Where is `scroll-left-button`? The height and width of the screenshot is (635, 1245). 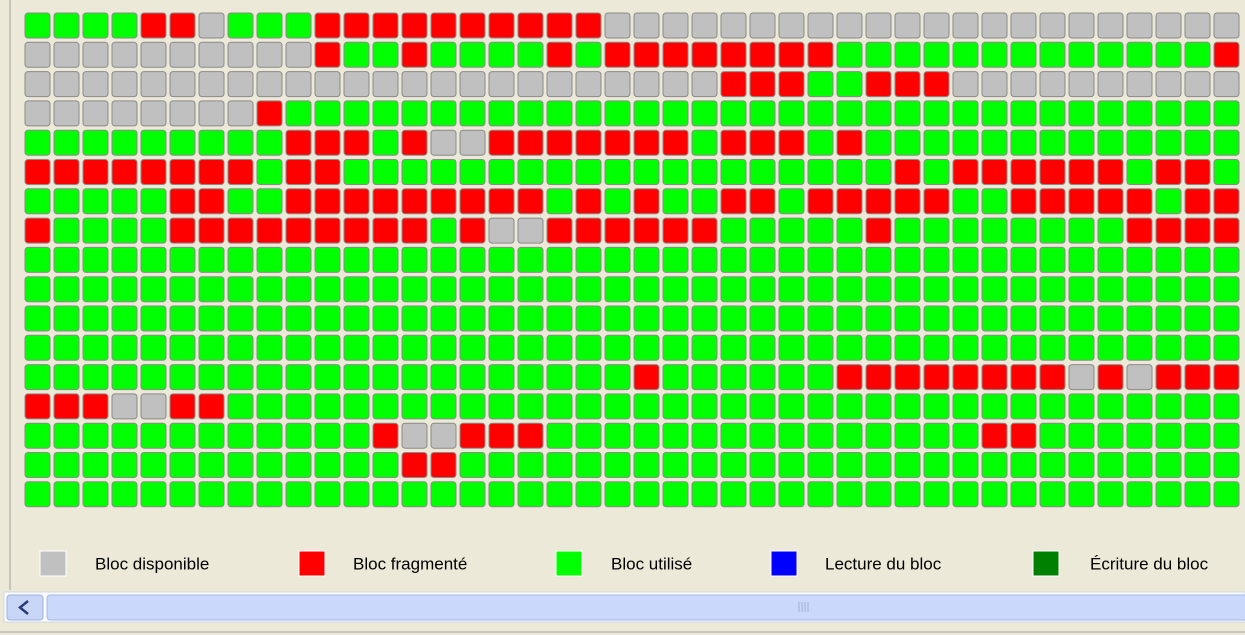 scroll-left-button is located at coordinates (25, 607).